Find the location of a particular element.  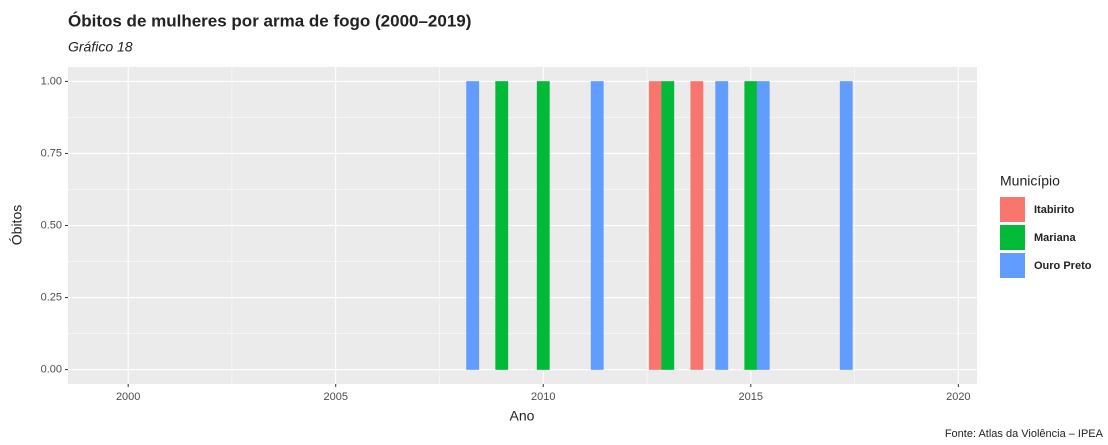

x-tick-label: 2015 is located at coordinates (751, 397).